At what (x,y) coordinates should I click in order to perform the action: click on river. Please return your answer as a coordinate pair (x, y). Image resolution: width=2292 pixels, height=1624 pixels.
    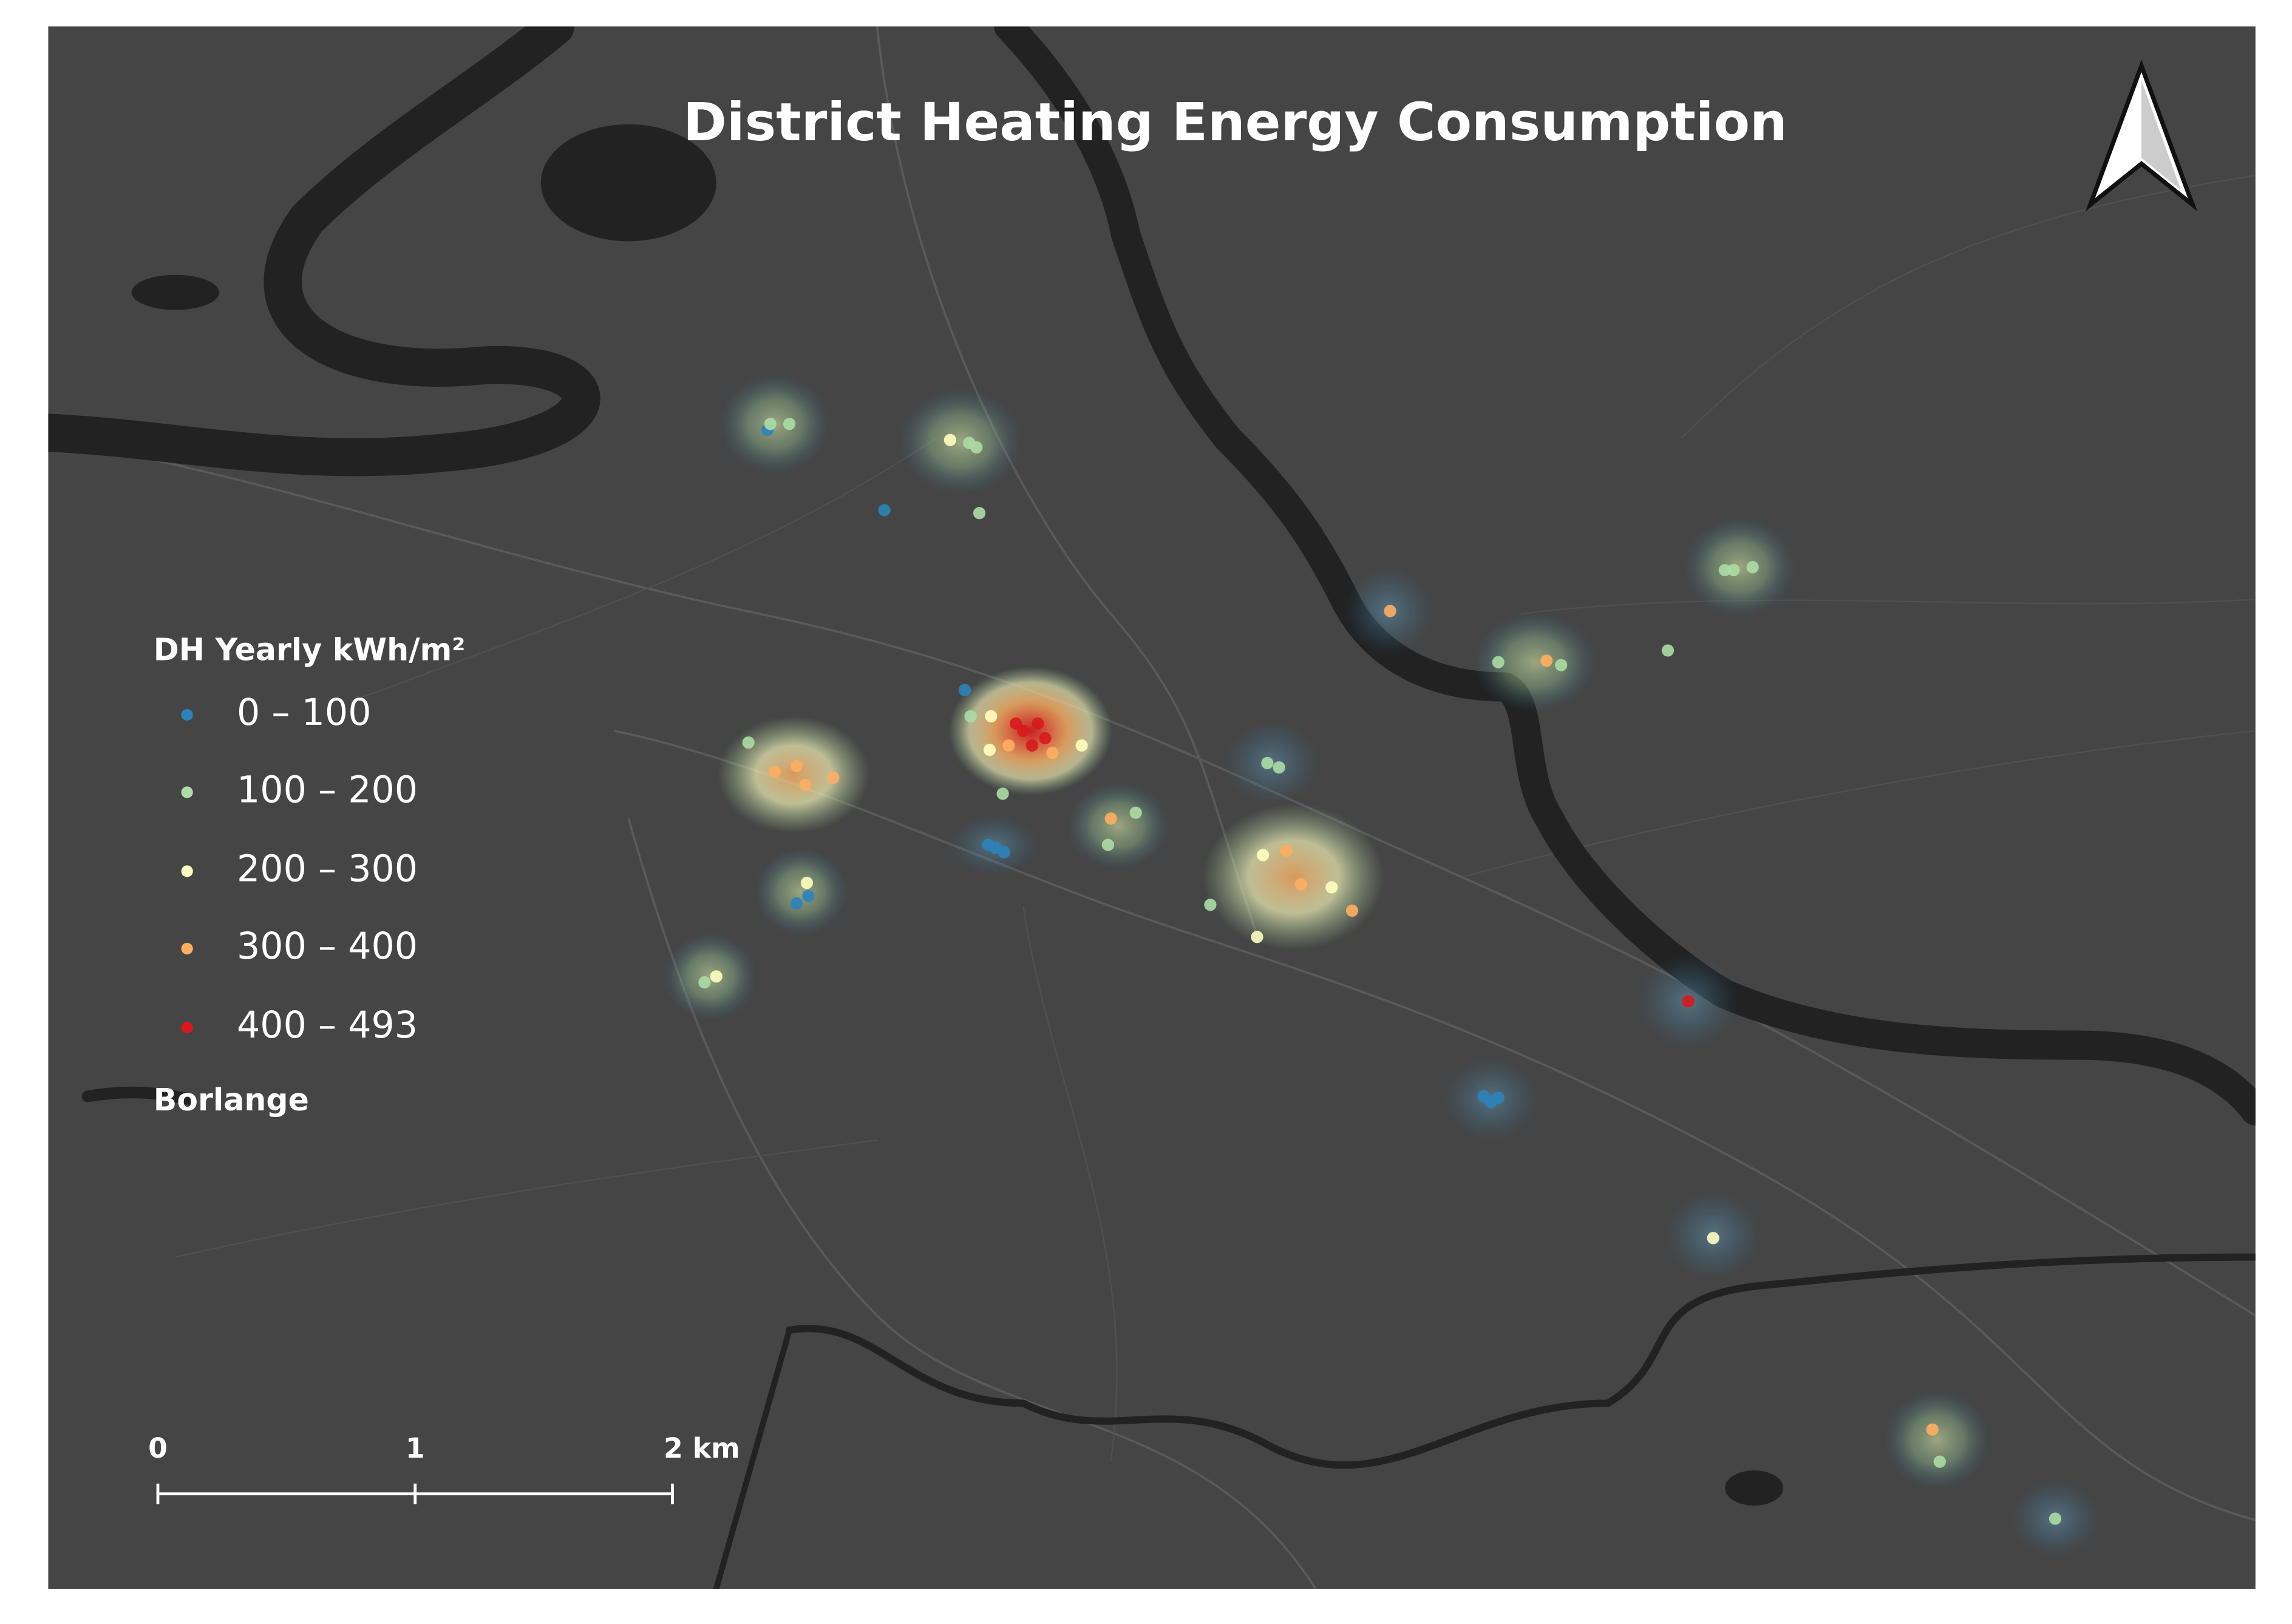
    Looking at the image, I should click on (324, 251).